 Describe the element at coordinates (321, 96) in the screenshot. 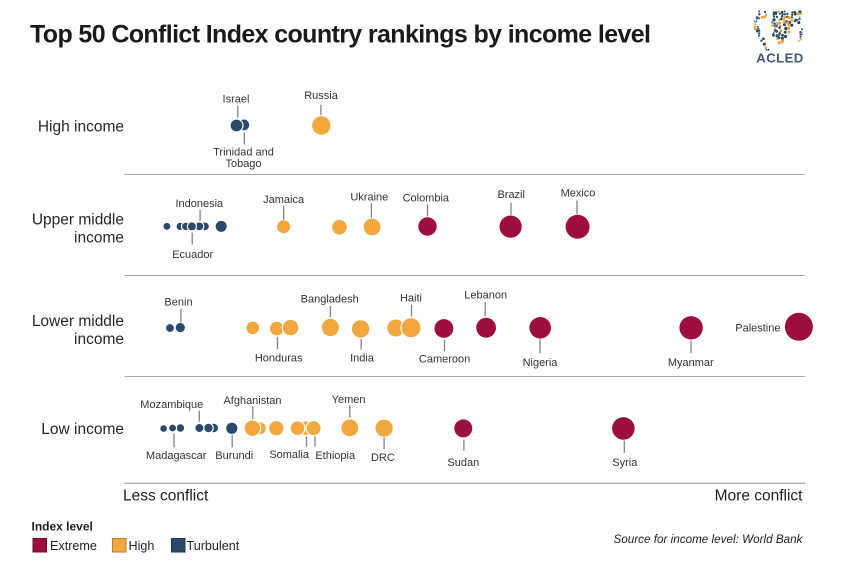

I see `svg-text: Russia` at that location.